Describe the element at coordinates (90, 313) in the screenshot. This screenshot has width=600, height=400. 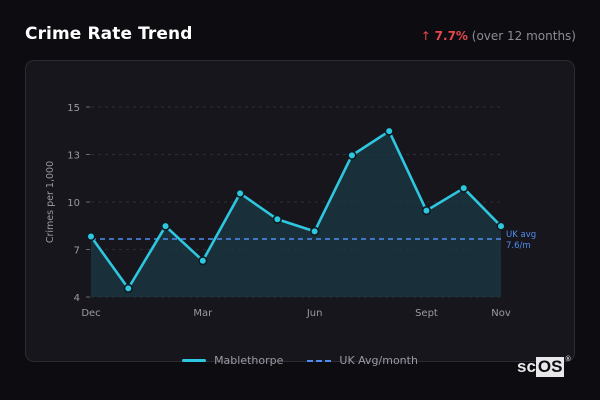
I see `x-tick-label: Dec` at that location.